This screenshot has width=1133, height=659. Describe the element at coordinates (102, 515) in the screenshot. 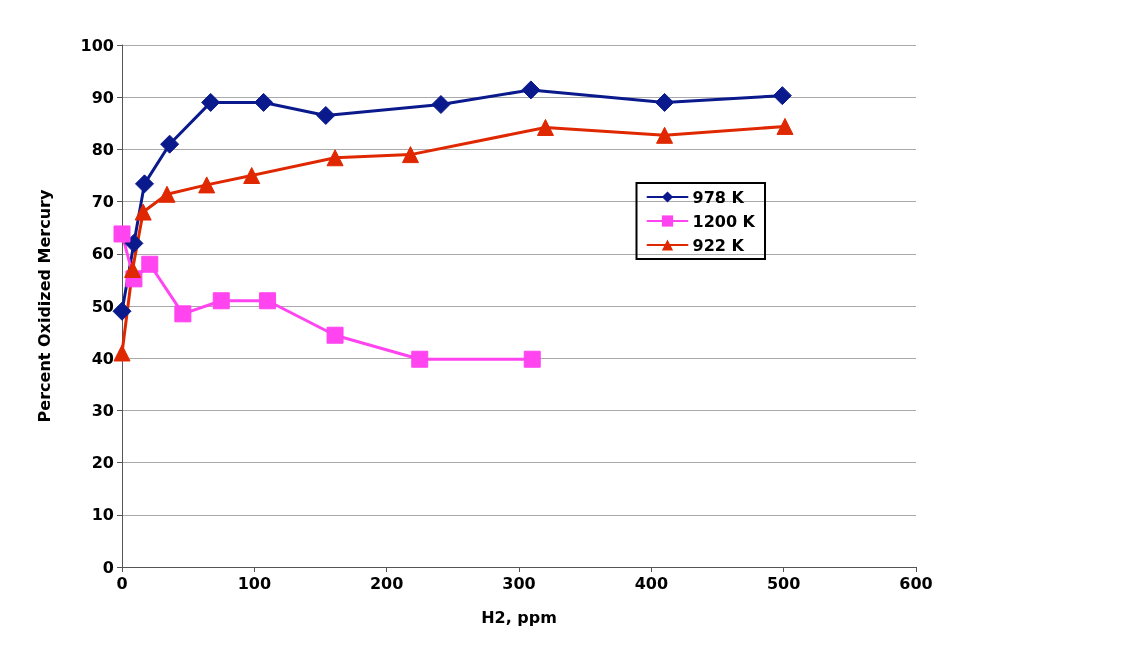

I see `y-tick-label: 10` at that location.